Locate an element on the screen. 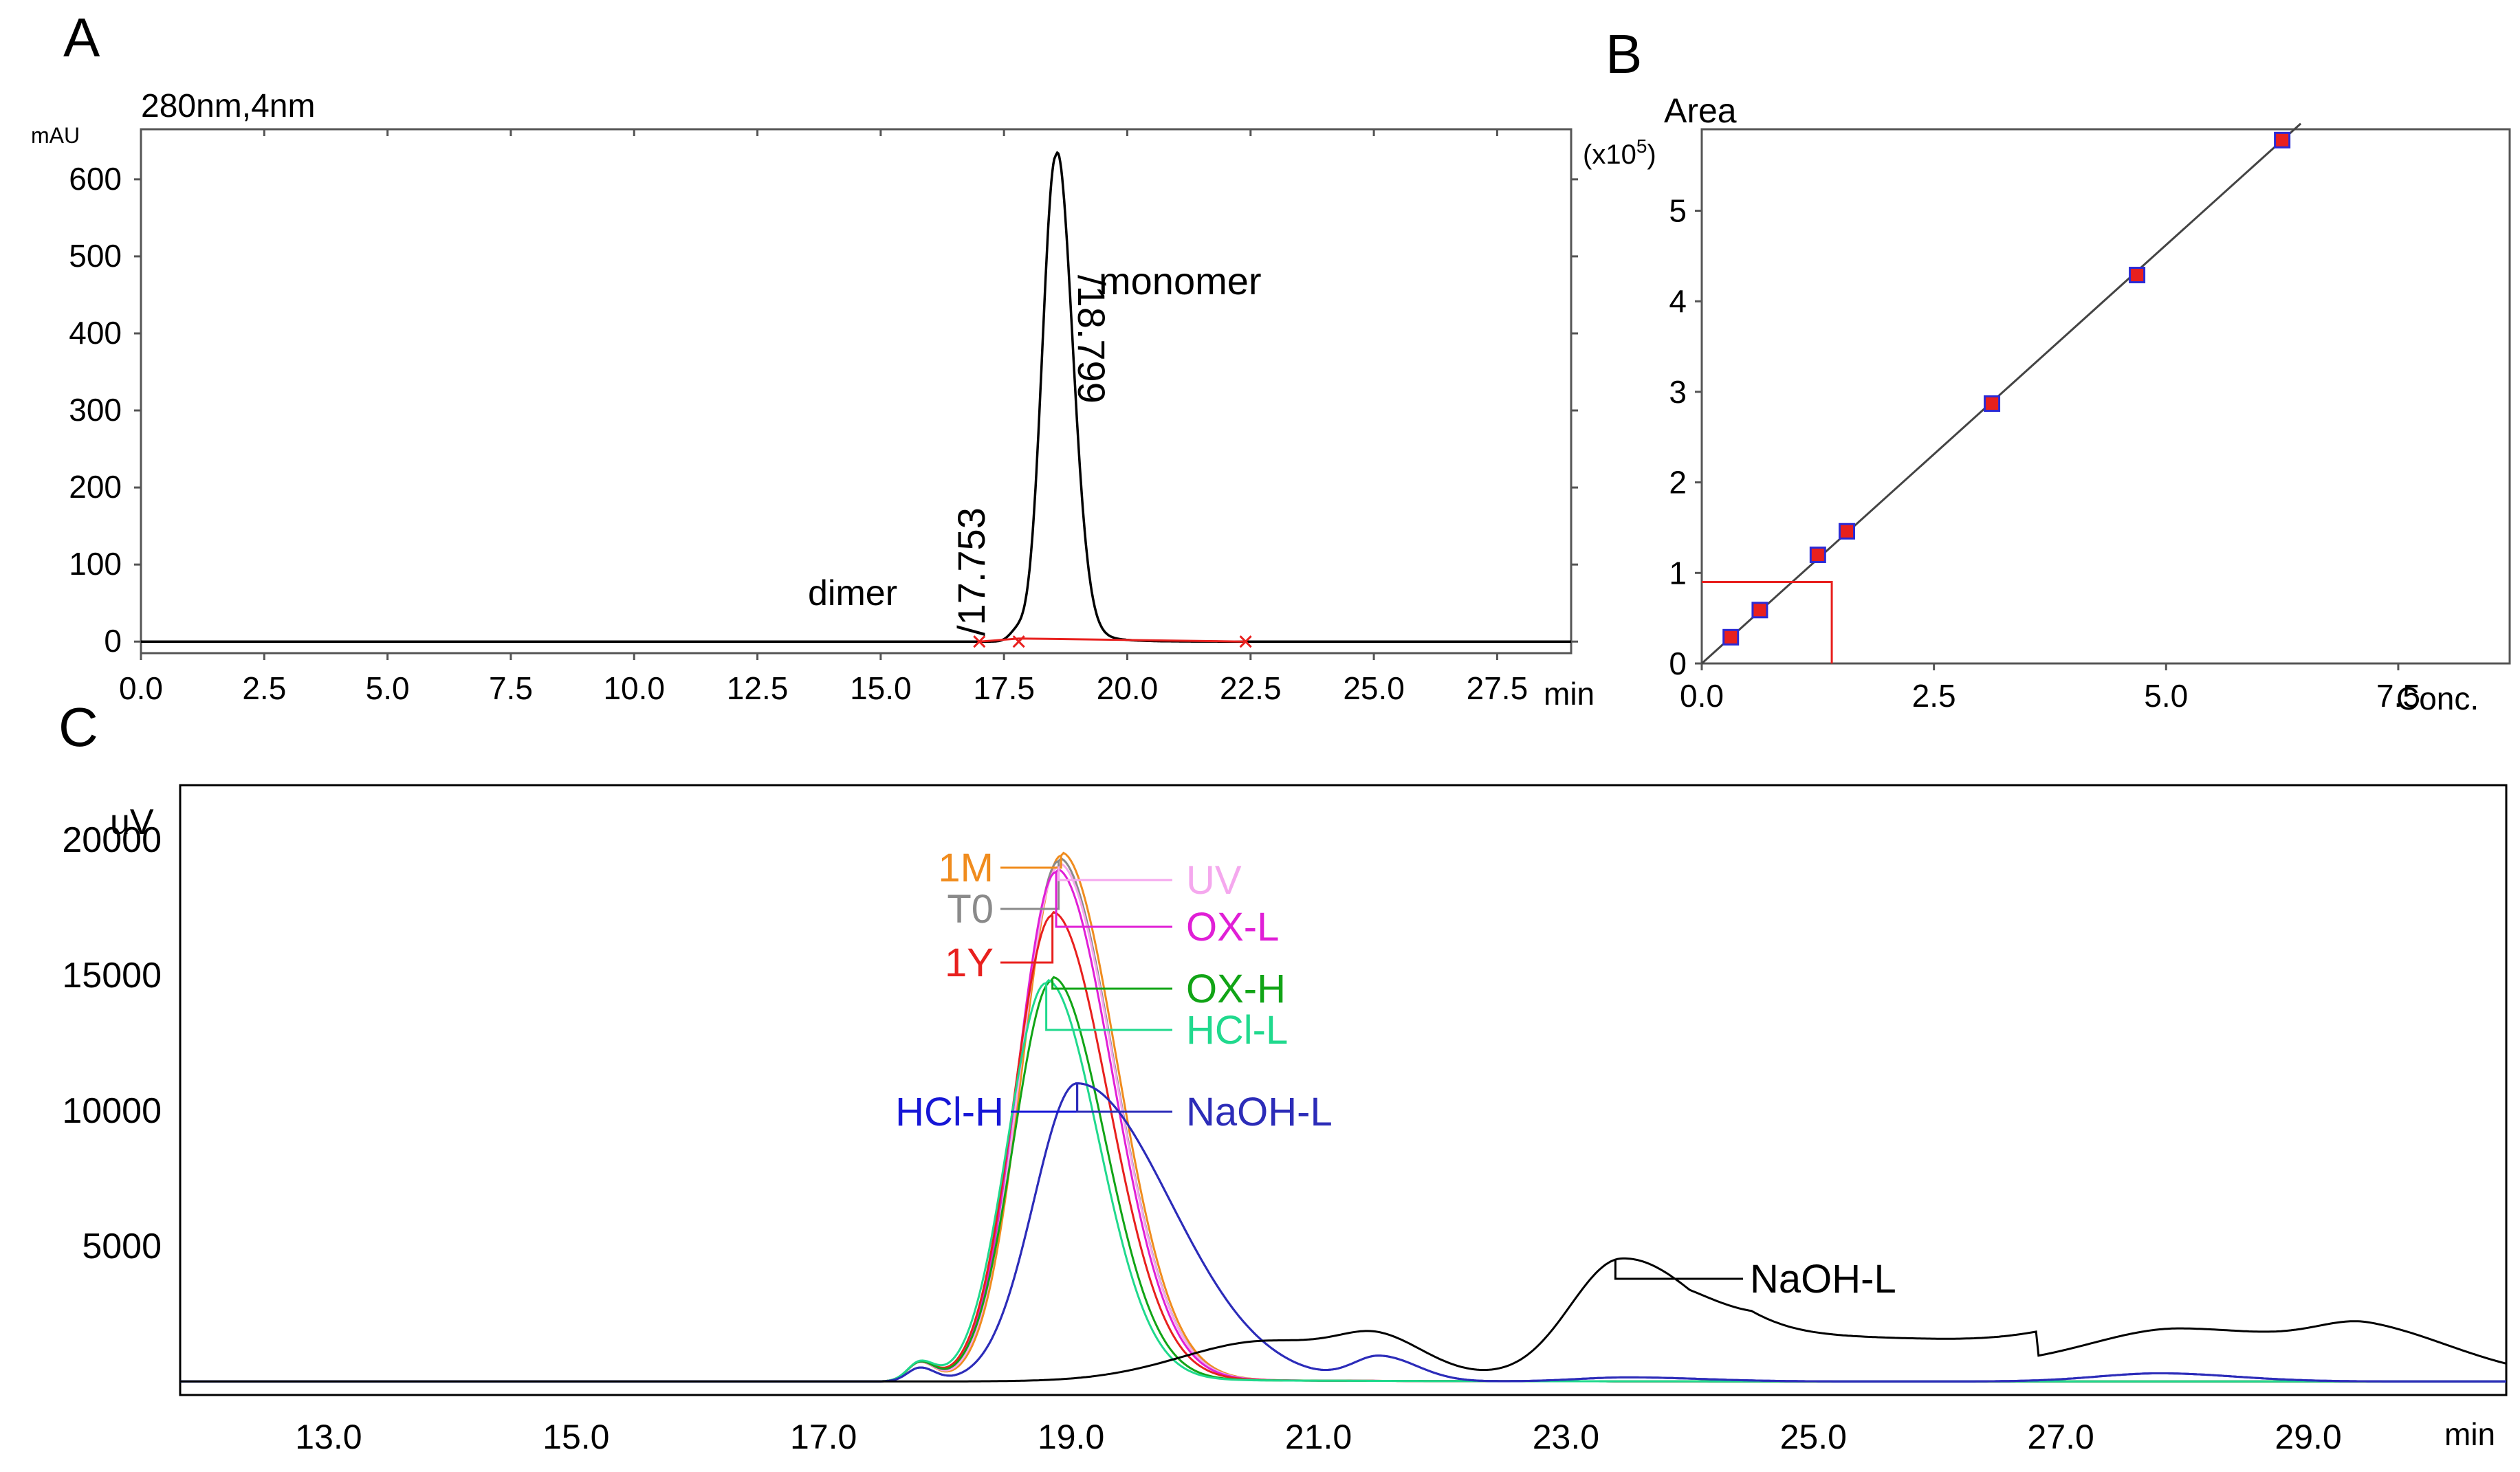  panel-a-x-unit: min is located at coordinates (1569, 694).